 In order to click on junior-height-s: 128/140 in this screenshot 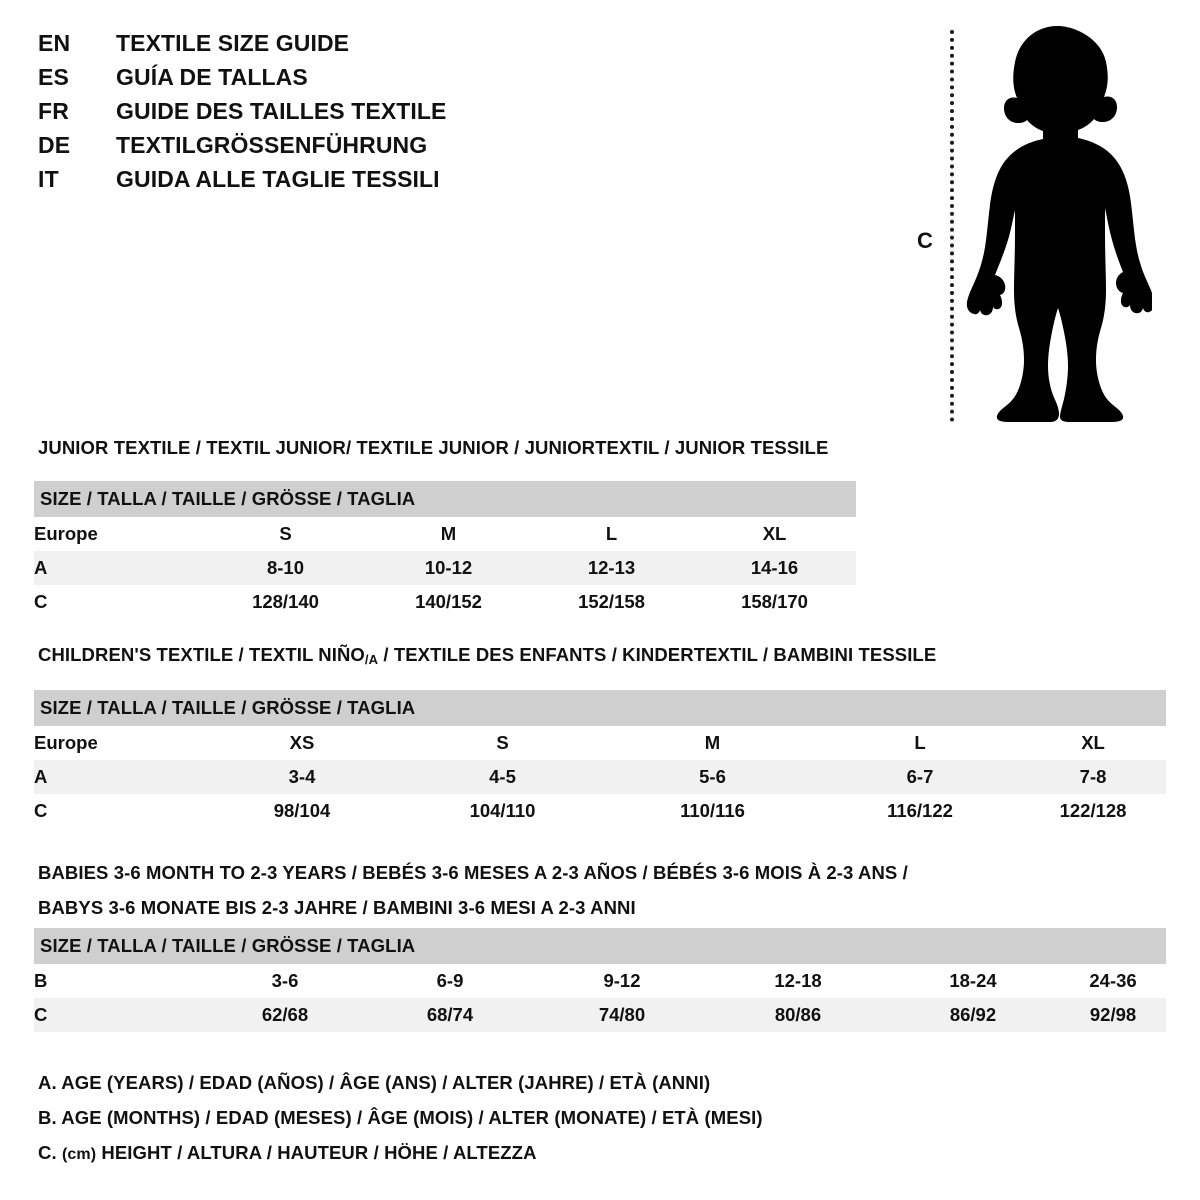, I will do `click(285, 602)`.